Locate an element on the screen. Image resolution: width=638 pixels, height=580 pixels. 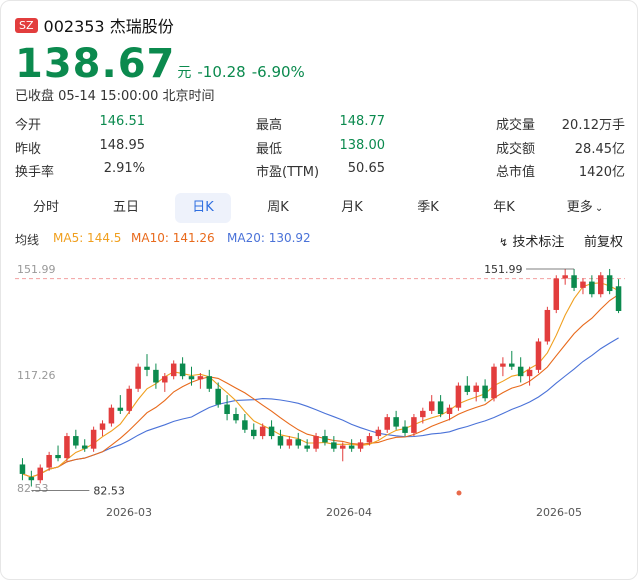
forward-adjust-button: 前复权 is located at coordinates (604, 242).